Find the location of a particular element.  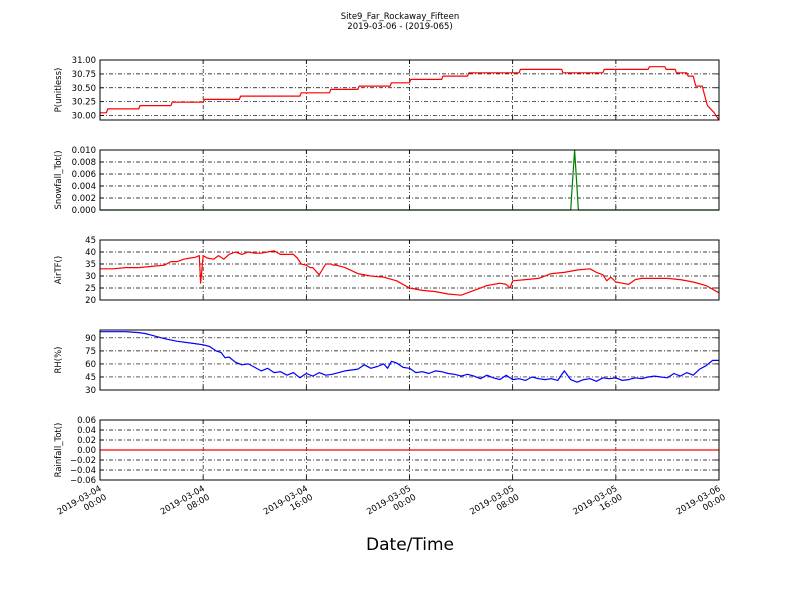

x-tick-label: 2019-03-0408:00 is located at coordinates (185, 505).